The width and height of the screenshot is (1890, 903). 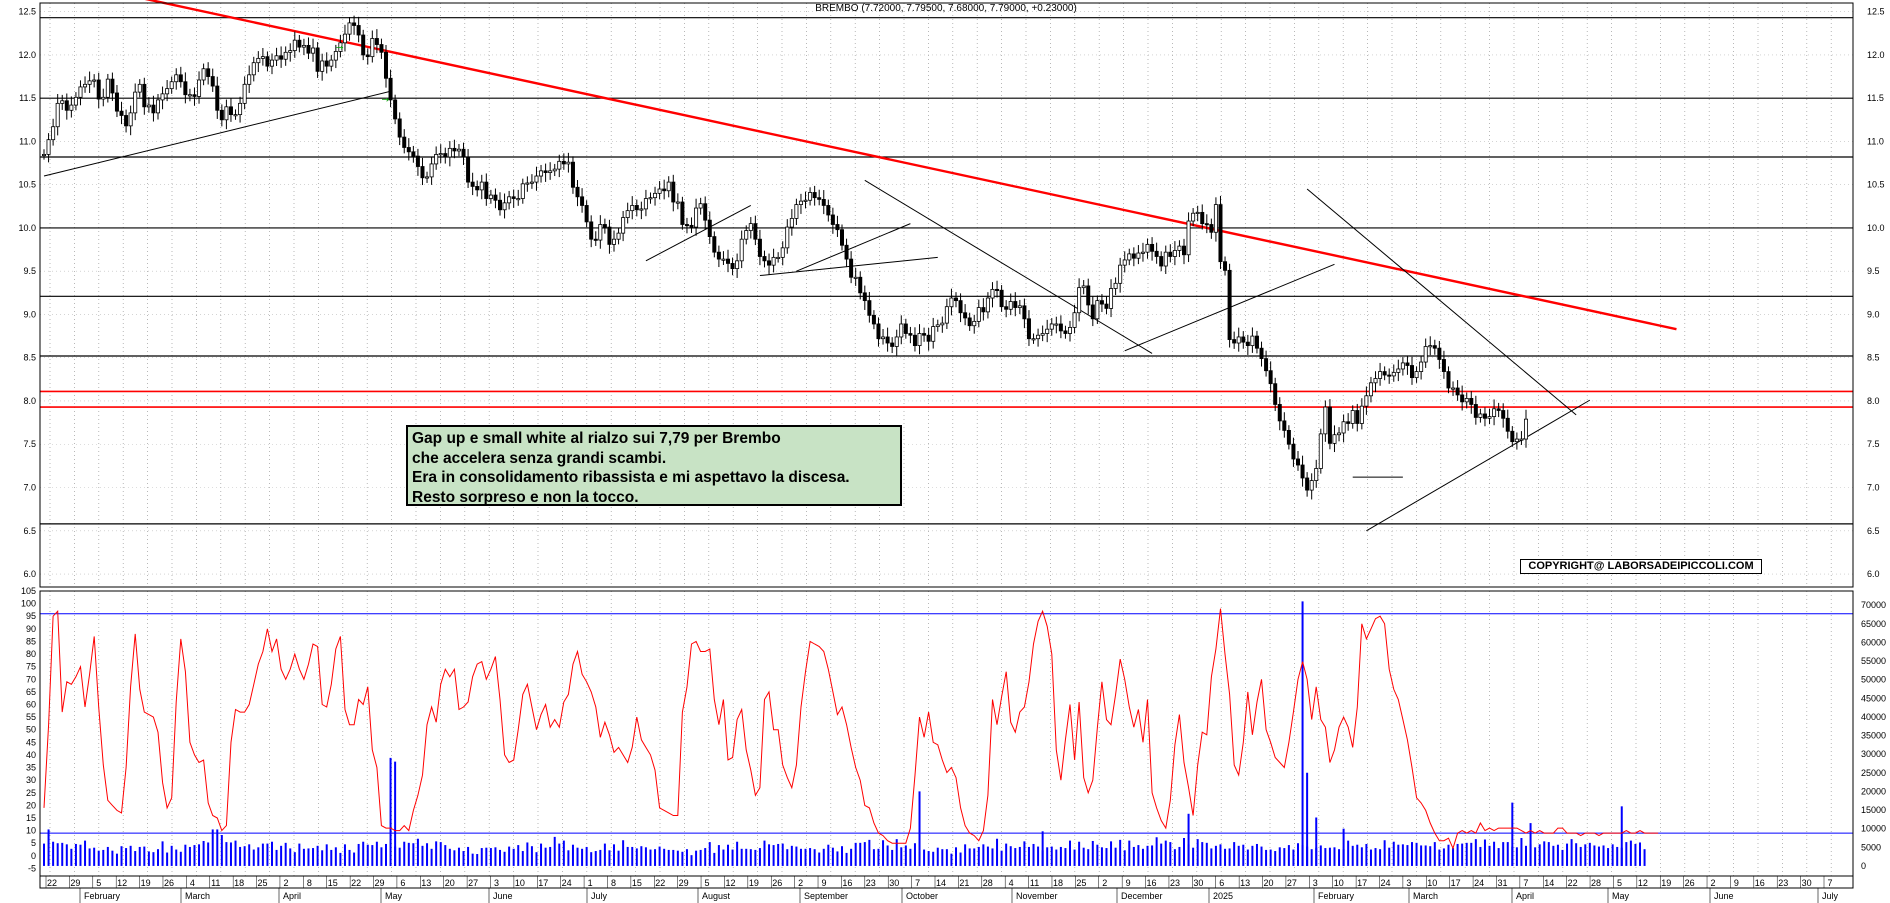 I want to click on month-label: February, so click(x=102, y=896).